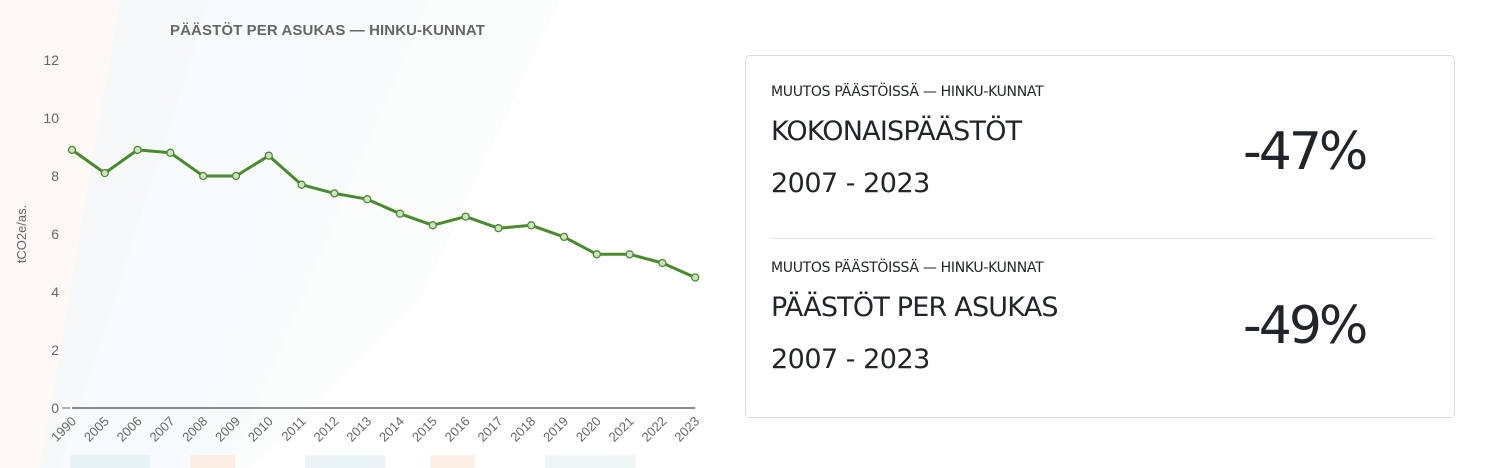  I want to click on x-tick-label: 2011, so click(293, 429).